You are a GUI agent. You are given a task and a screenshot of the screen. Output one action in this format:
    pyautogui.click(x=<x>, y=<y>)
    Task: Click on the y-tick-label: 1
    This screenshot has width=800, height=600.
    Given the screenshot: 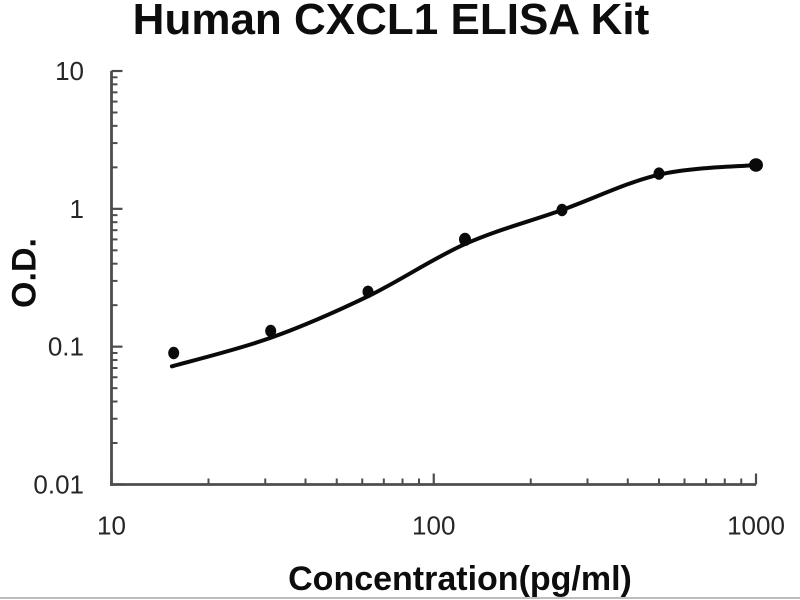 What is the action you would take?
    pyautogui.click(x=77, y=209)
    